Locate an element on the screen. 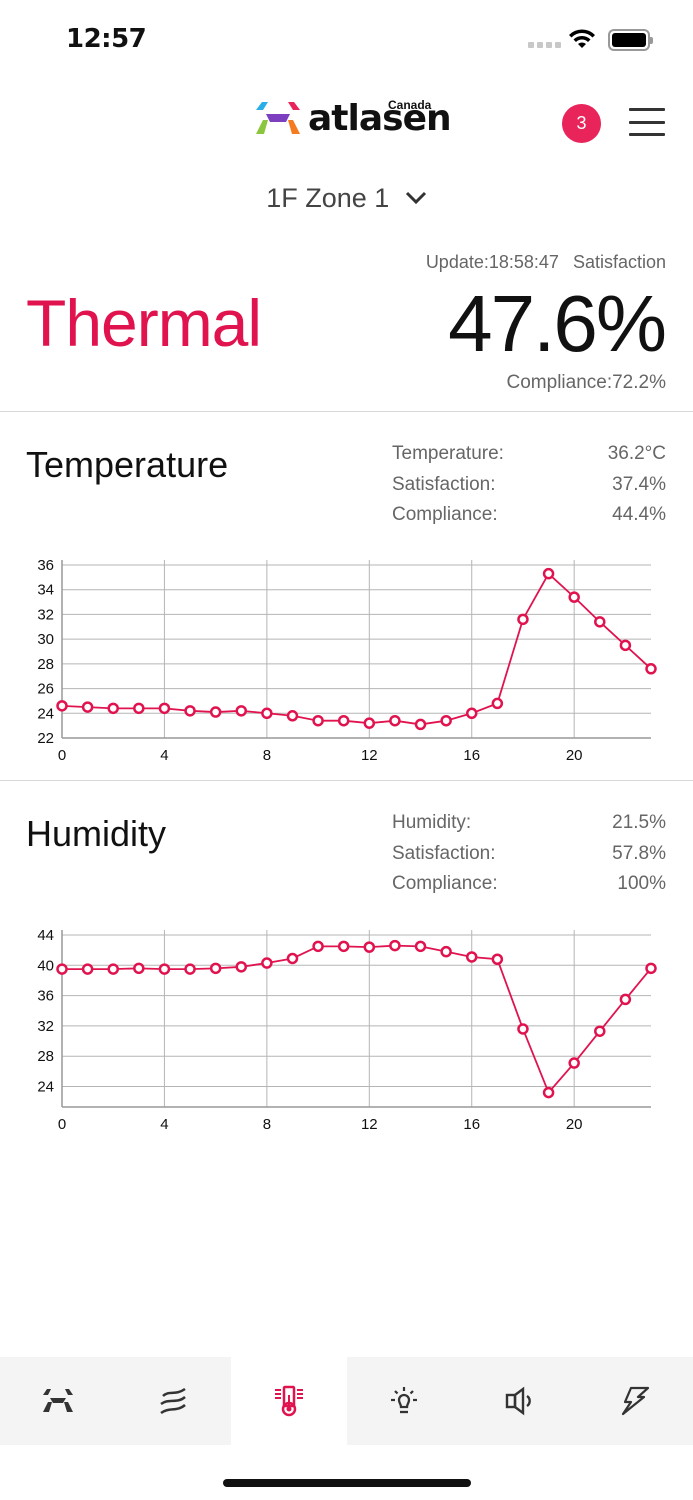  humidity-title: Humidity is located at coordinates (96, 833).